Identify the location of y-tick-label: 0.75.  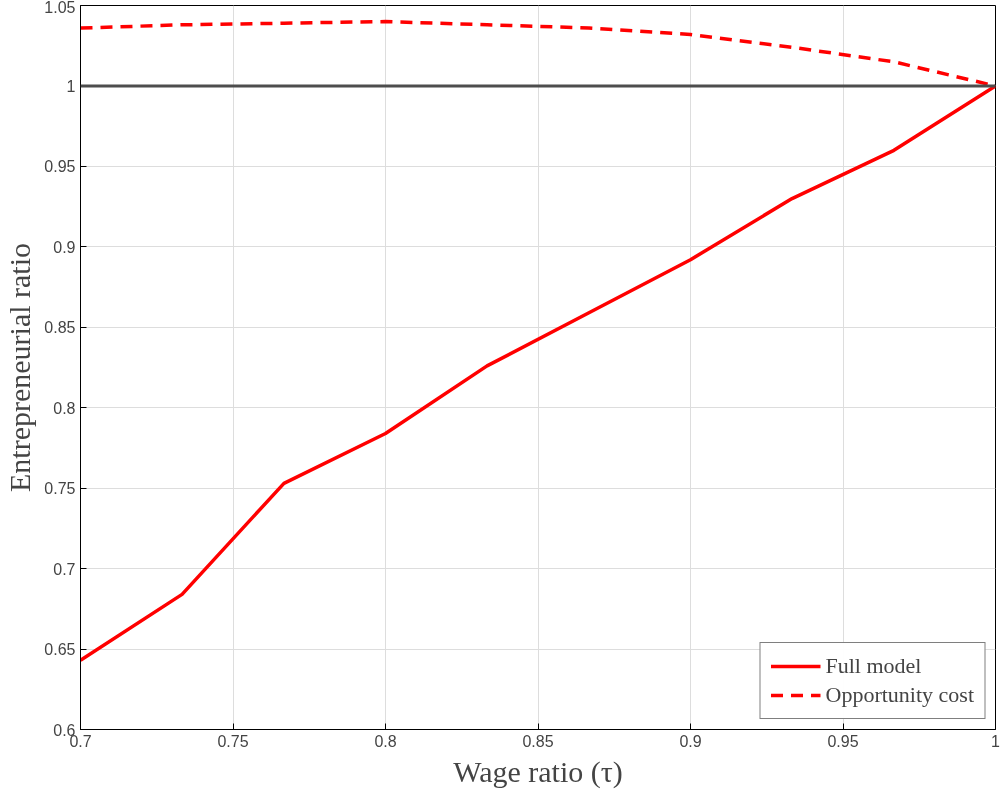
(60, 489).